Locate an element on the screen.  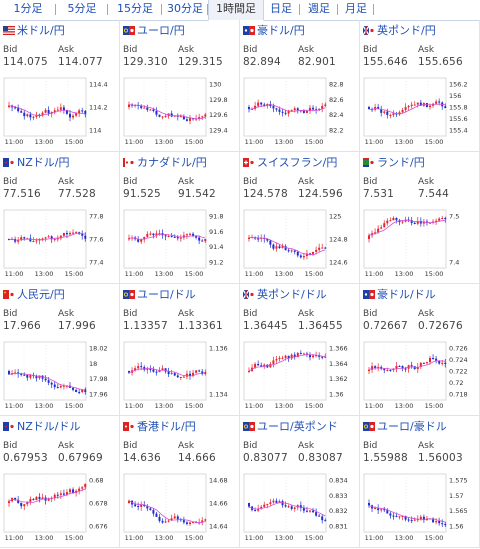
bid-value: 129.310 is located at coordinates (145, 62).